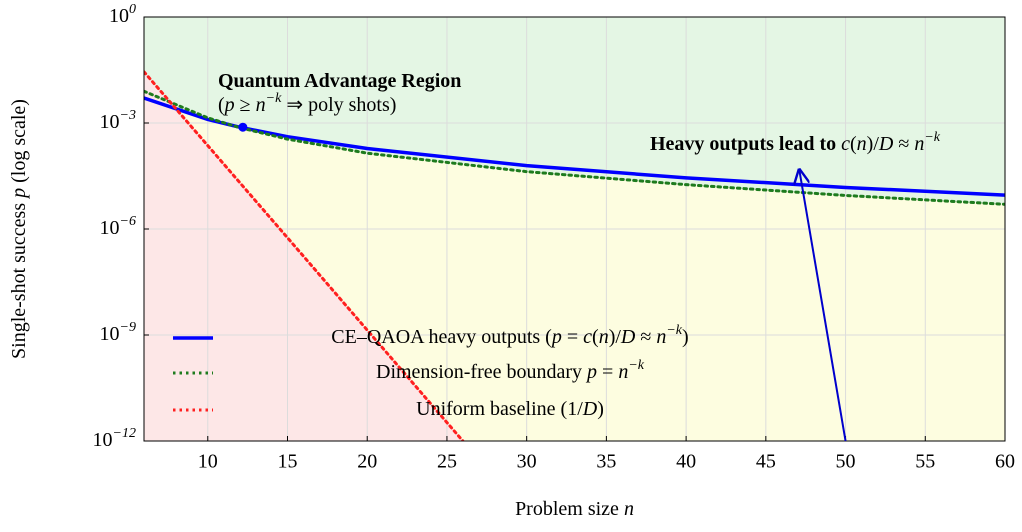 This screenshot has height=532, width=1022. I want to click on y-axis-label: Single-shot success p (log scale), so click(19, 229).